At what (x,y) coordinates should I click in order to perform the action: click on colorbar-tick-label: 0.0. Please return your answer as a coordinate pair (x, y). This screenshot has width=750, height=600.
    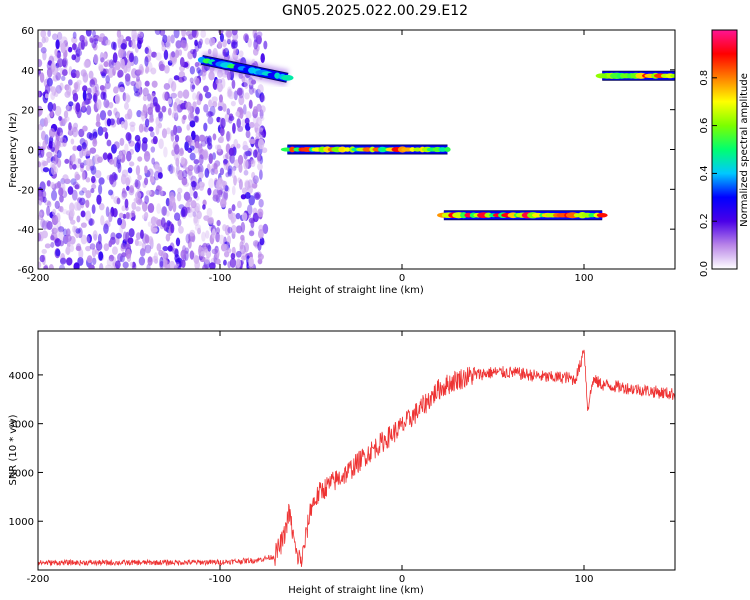
    Looking at the image, I should click on (704, 269).